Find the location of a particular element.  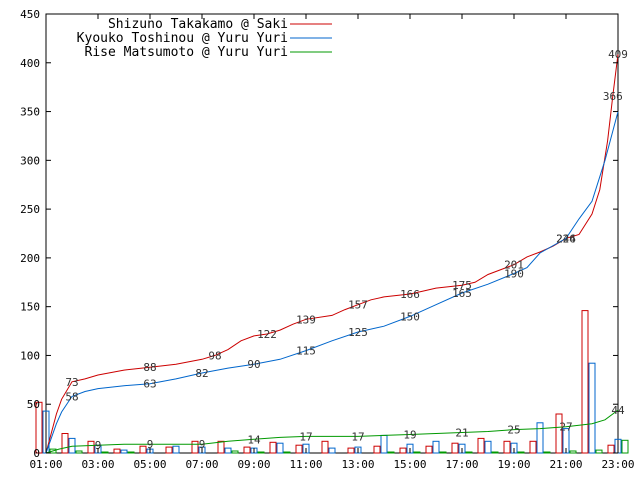

data-label: 98 is located at coordinates (214, 355).